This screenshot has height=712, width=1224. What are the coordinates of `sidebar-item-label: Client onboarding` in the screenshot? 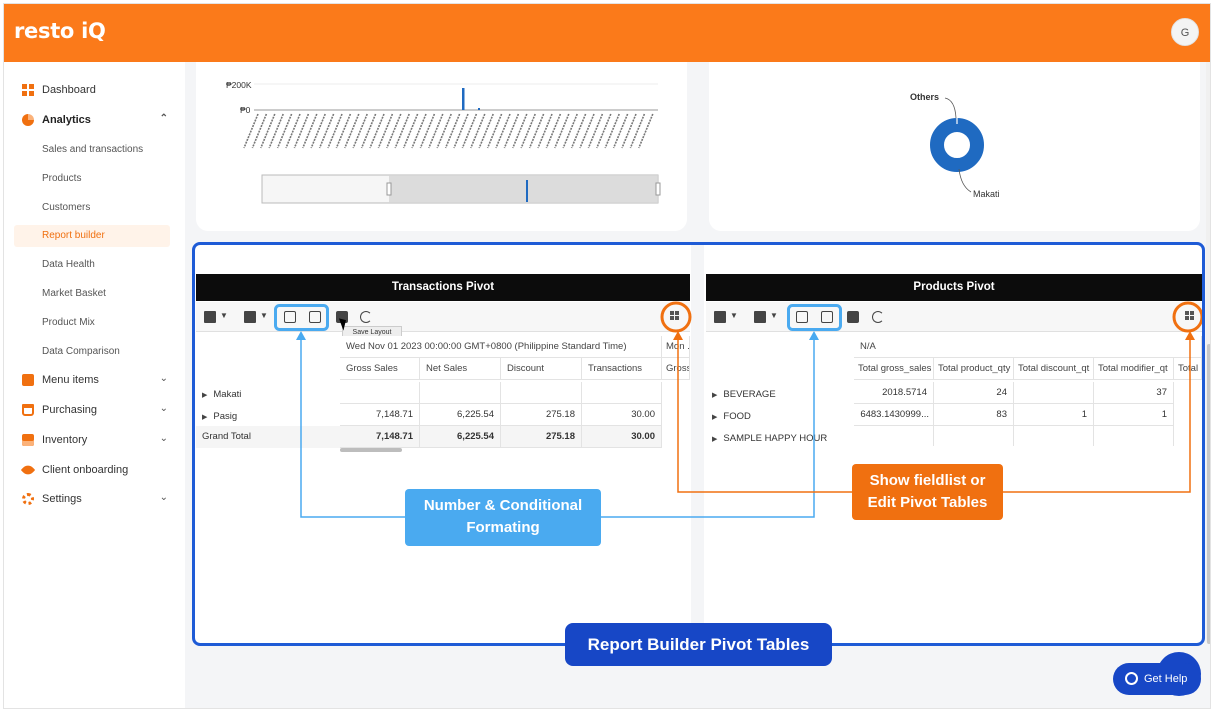 It's located at (85, 470).